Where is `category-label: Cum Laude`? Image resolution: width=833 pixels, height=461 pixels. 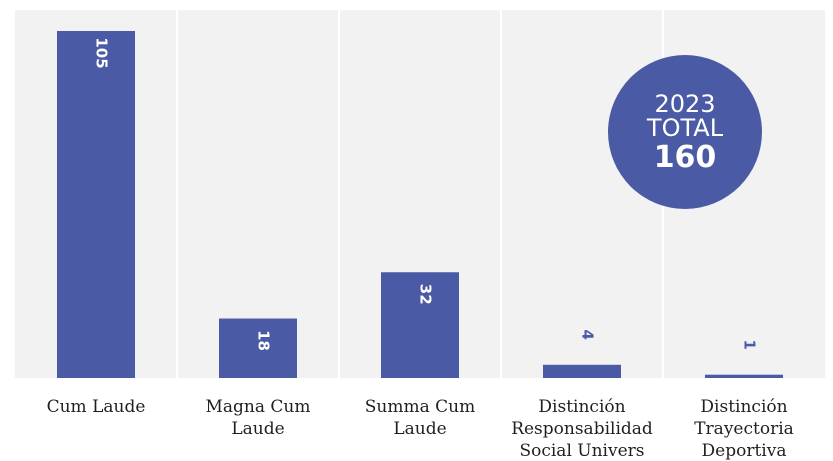 category-label: Cum Laude is located at coordinates (96, 407).